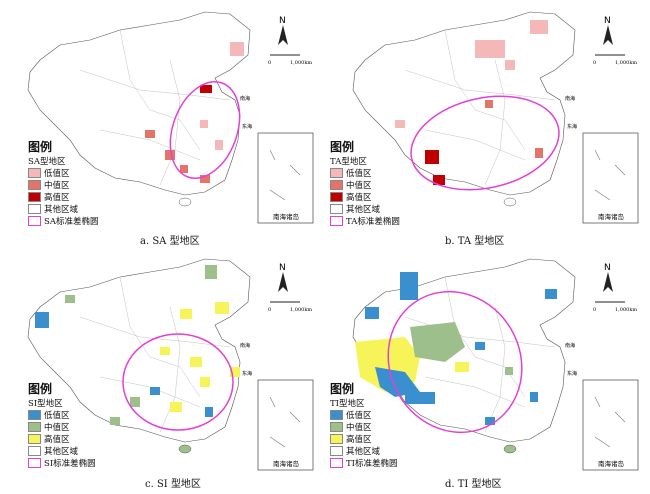 This screenshot has width=650, height=494. What do you see at coordinates (336, 221) in the screenshot?
I see `swatch-ellipse` at bounding box center [336, 221].